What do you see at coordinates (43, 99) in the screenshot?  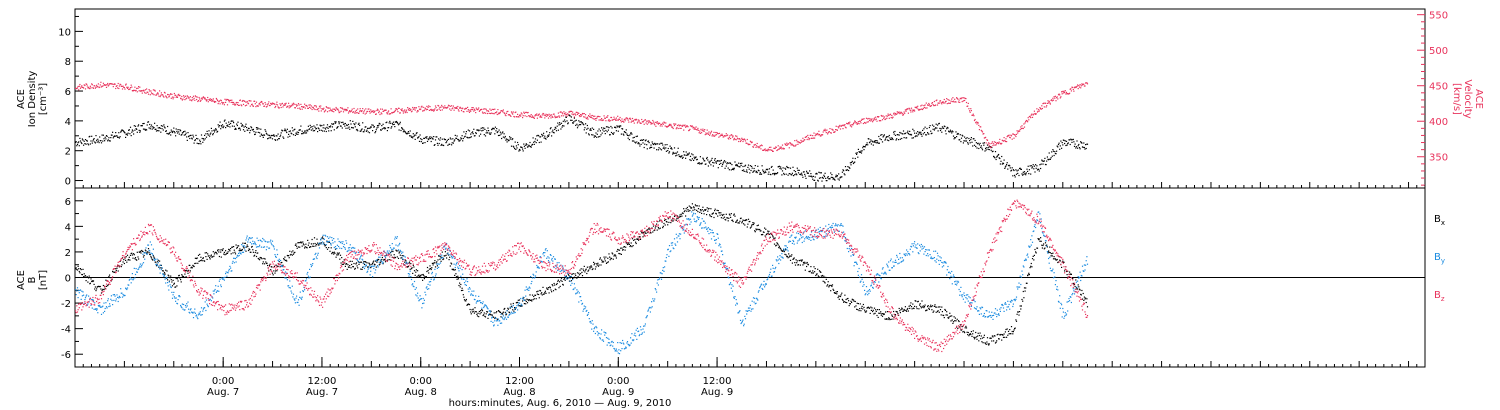 I see `top-left-ylabel-line3: [cm⁻³]` at bounding box center [43, 99].